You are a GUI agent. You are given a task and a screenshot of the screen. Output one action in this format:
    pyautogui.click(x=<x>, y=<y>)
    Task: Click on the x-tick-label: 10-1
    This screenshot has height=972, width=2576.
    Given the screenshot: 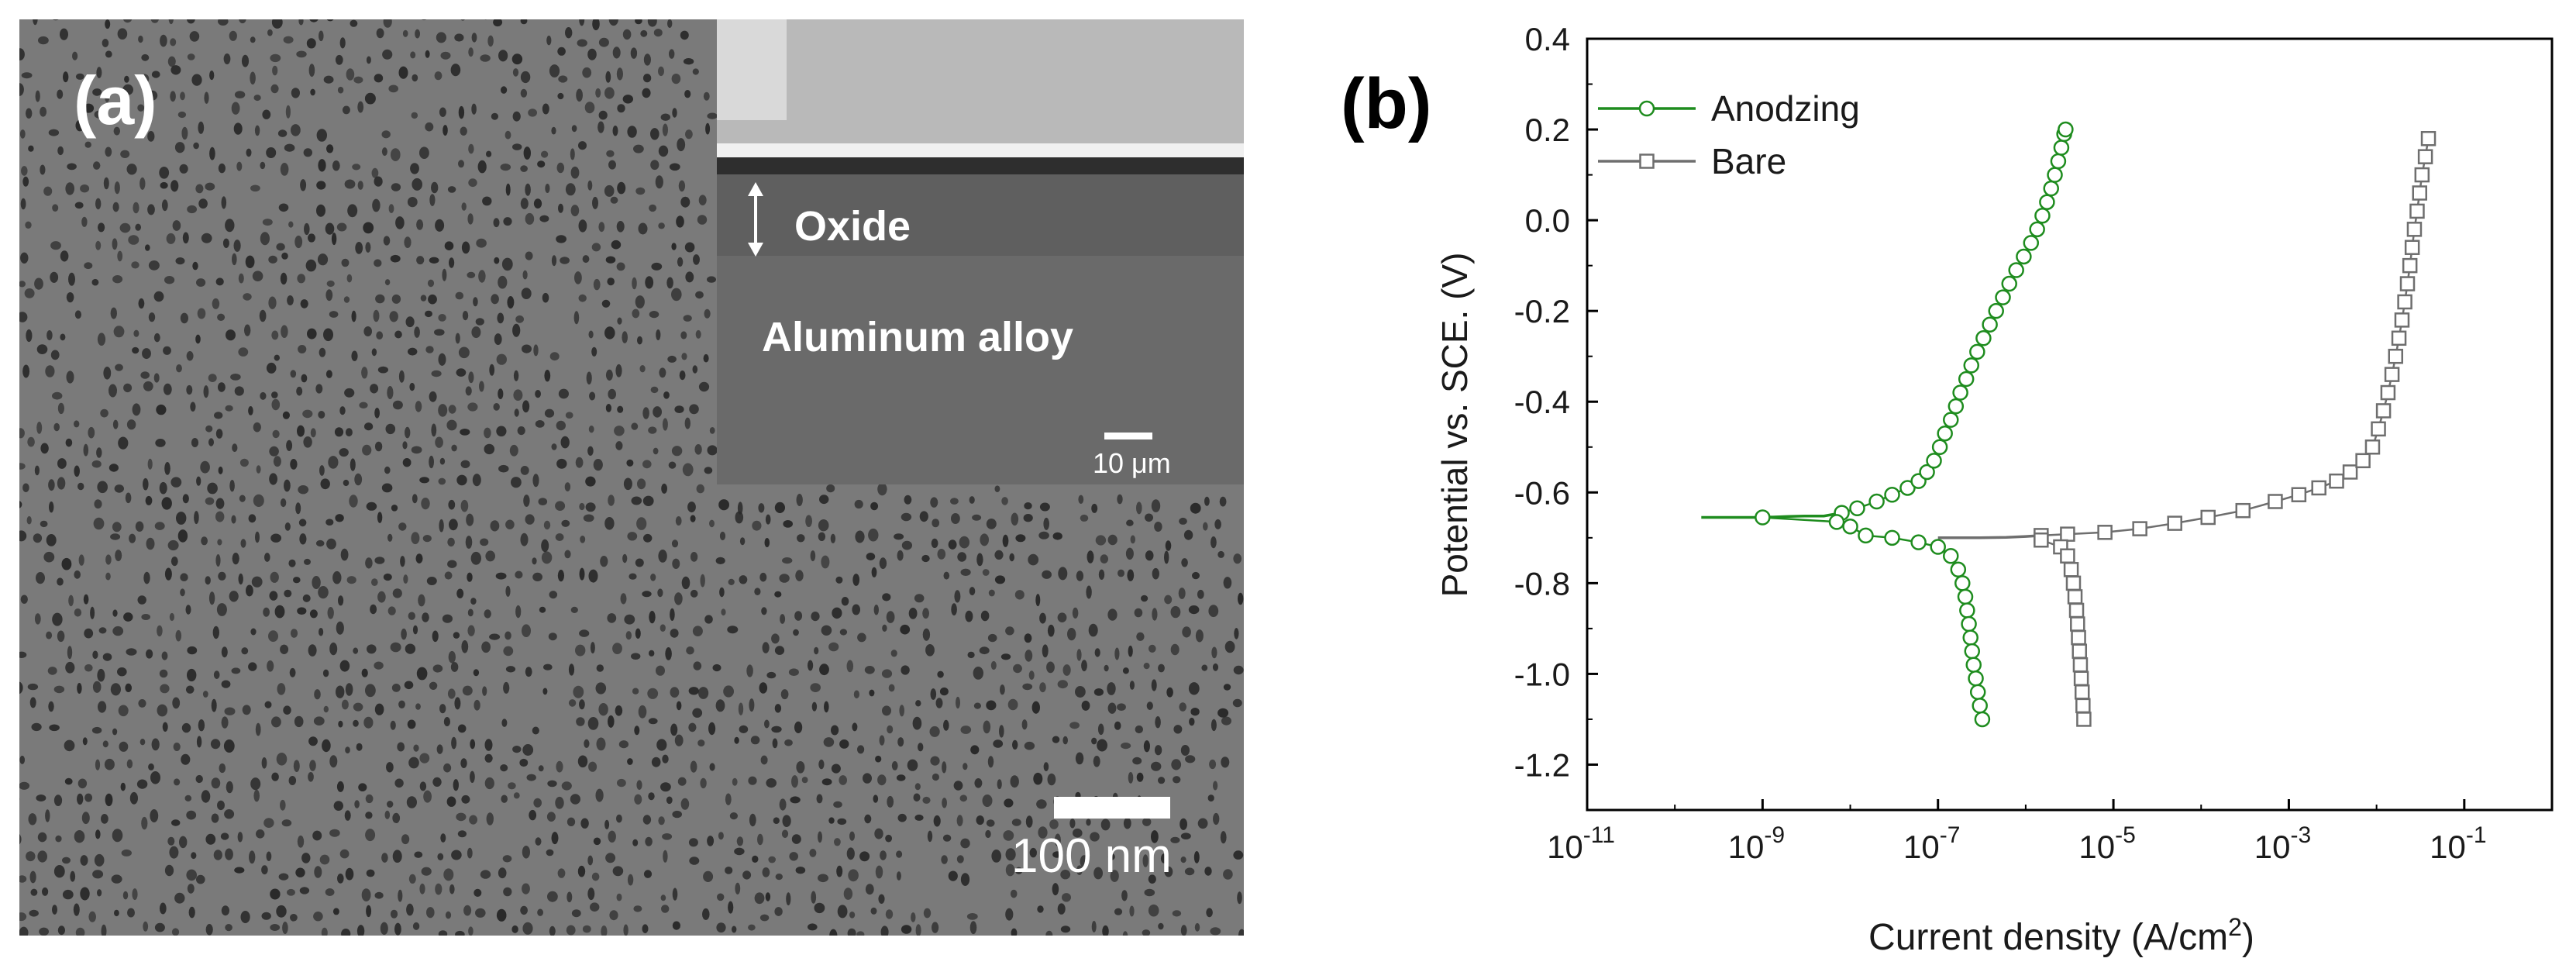 What is the action you would take?
    pyautogui.click(x=2458, y=843)
    